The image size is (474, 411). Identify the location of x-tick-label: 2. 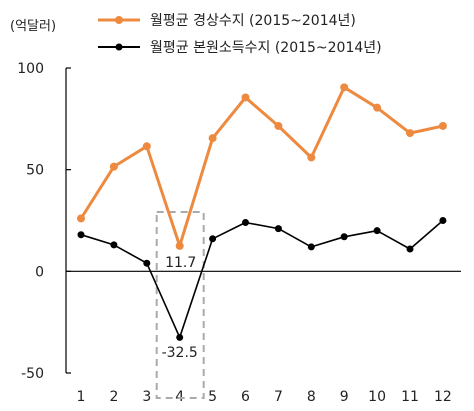
(113, 397).